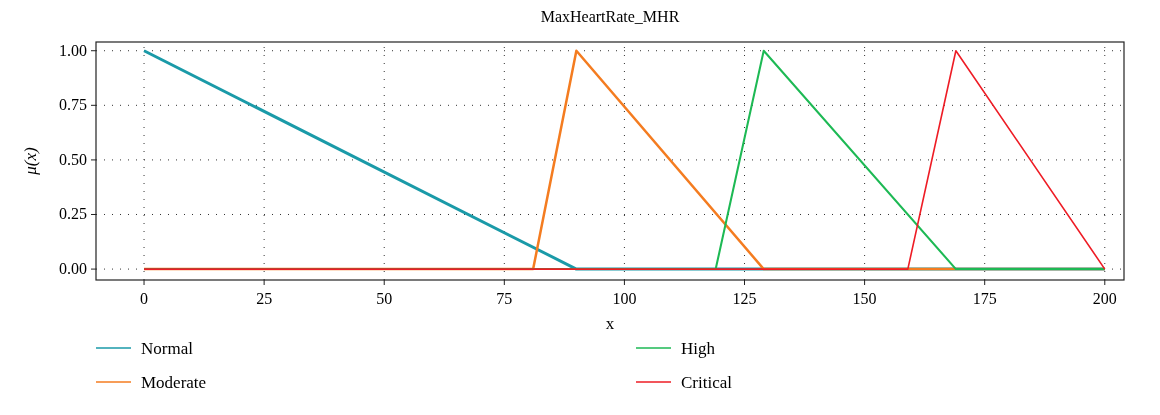 The height and width of the screenshot is (415, 1160). What do you see at coordinates (264, 298) in the screenshot?
I see `x-tick-label: 25` at bounding box center [264, 298].